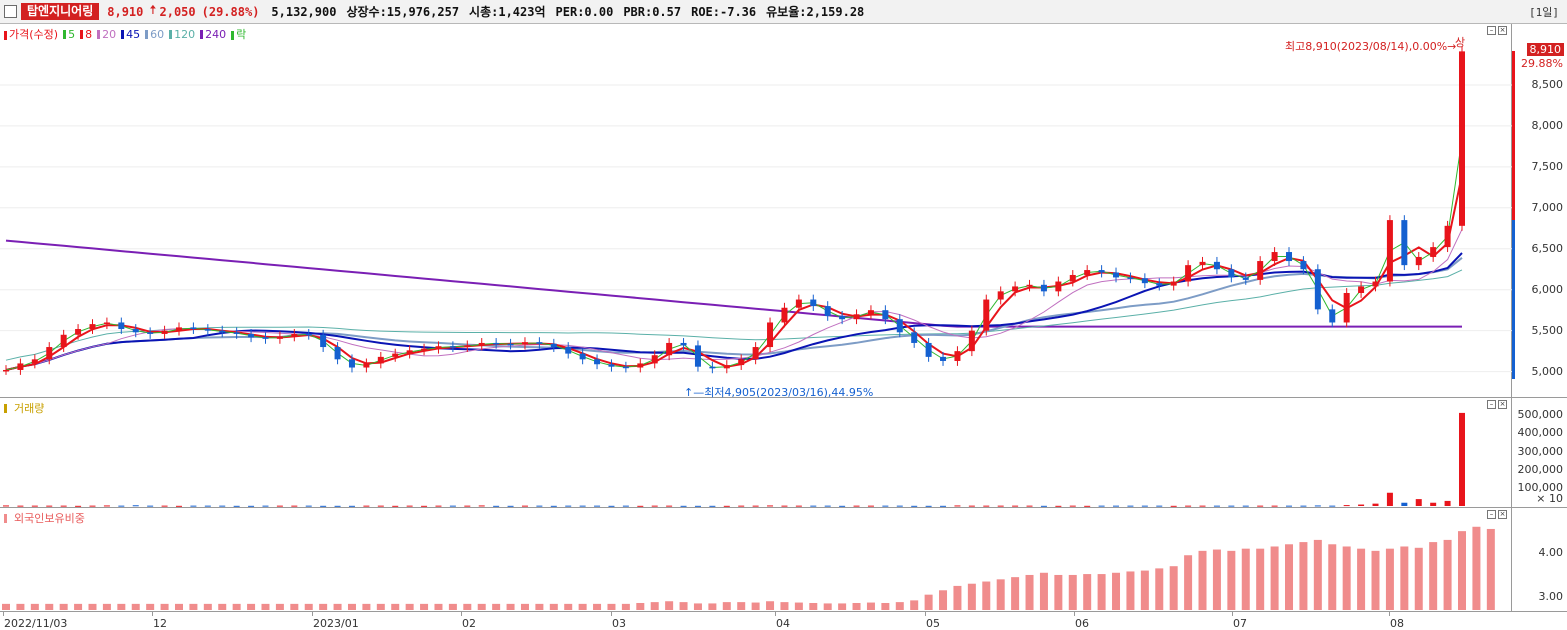 This screenshot has height=630, width=1567. I want to click on x-axis-label: 2023/01, so click(336, 623).